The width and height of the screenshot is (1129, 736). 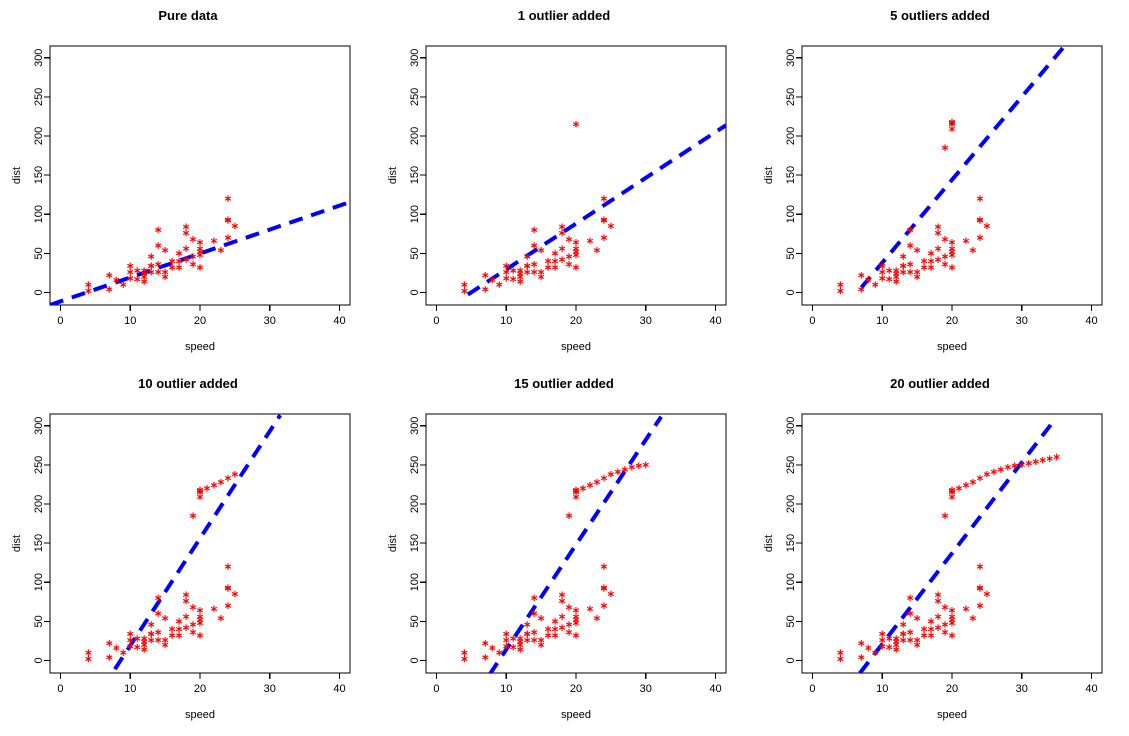 What do you see at coordinates (564, 383) in the screenshot?
I see `panel-title: 15 outlier added` at bounding box center [564, 383].